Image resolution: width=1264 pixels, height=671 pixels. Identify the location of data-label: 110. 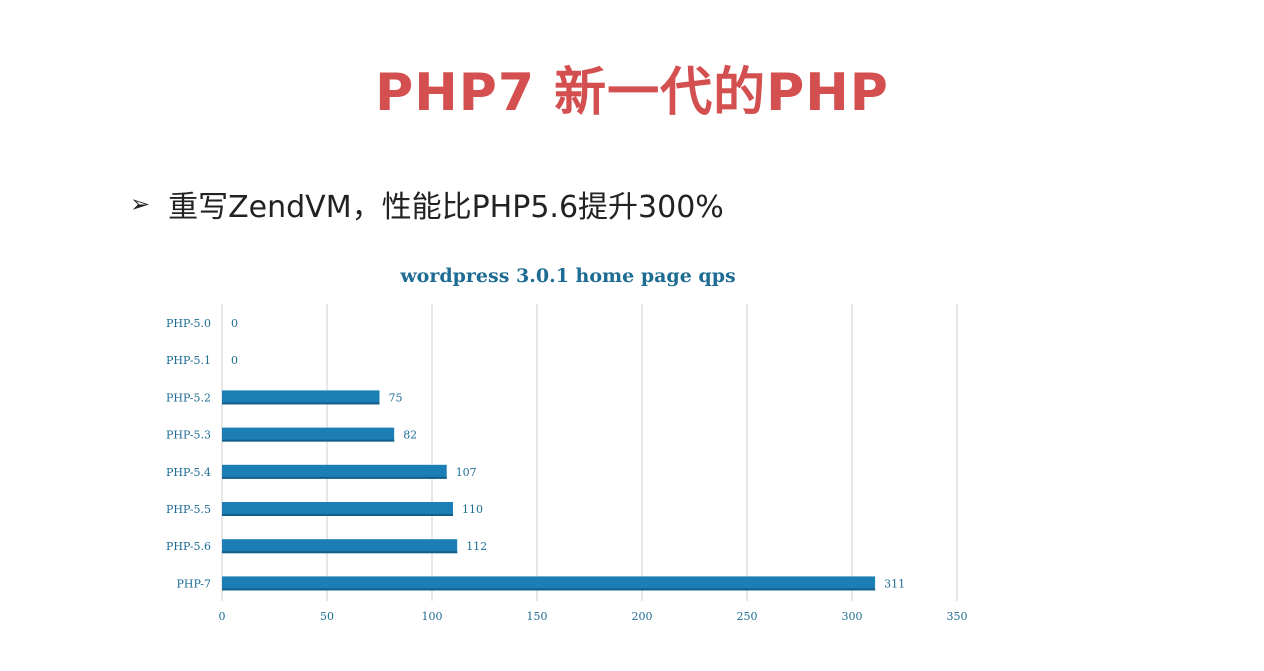
(472, 509).